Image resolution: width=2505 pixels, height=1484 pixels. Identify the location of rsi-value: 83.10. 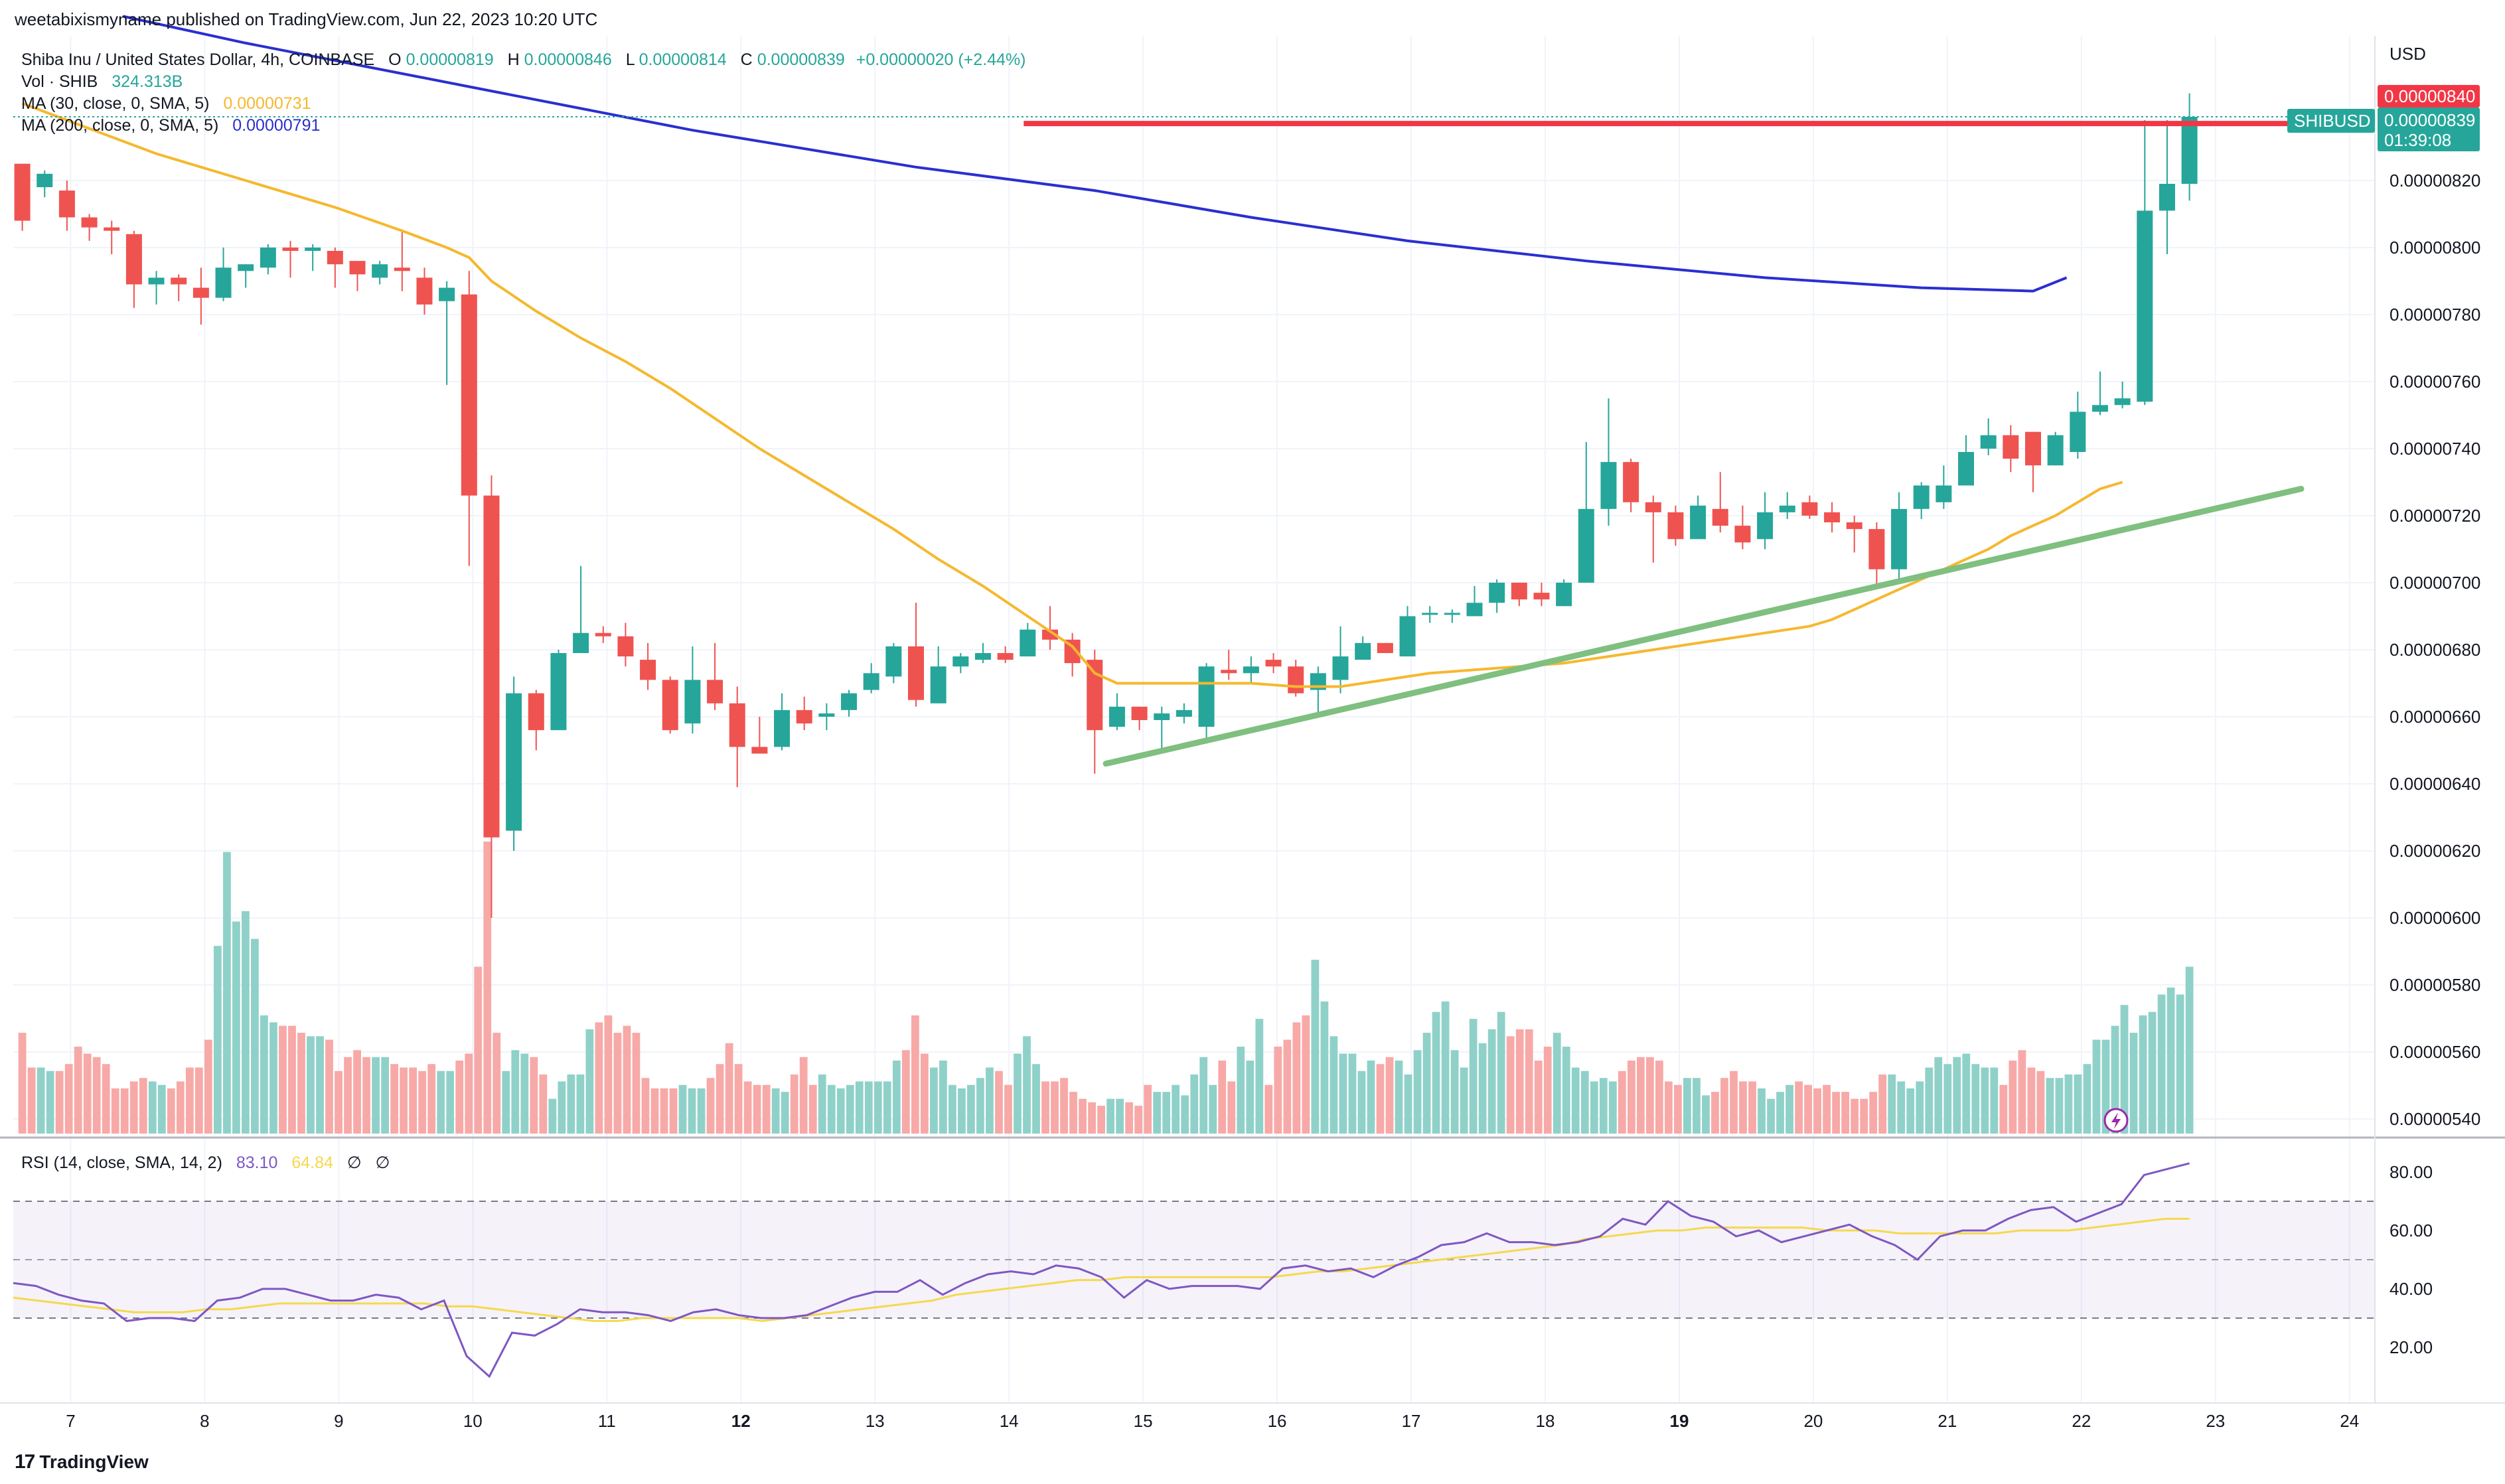
(257, 1162).